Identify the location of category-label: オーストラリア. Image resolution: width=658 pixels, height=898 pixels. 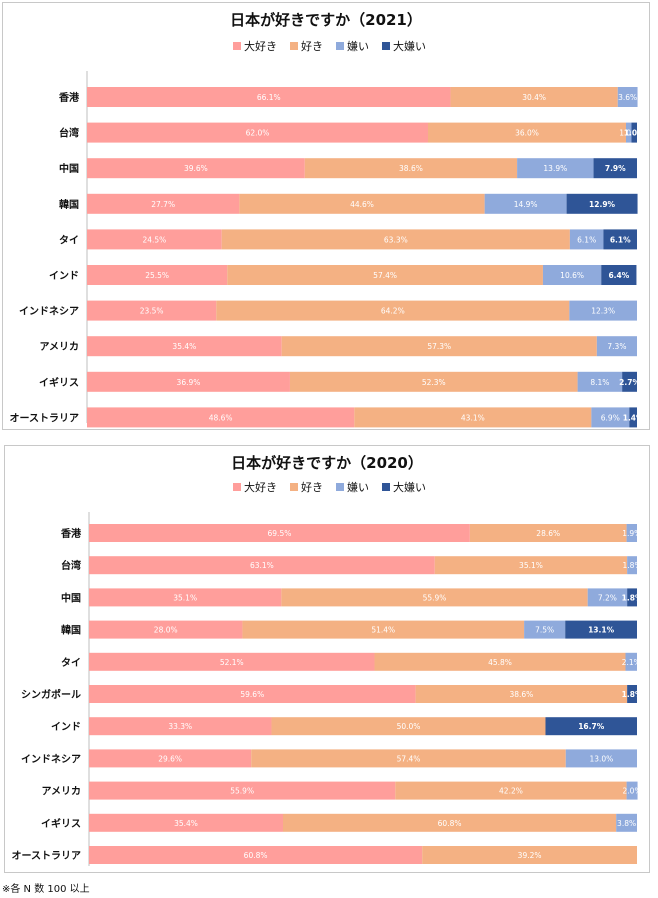
(47, 856).